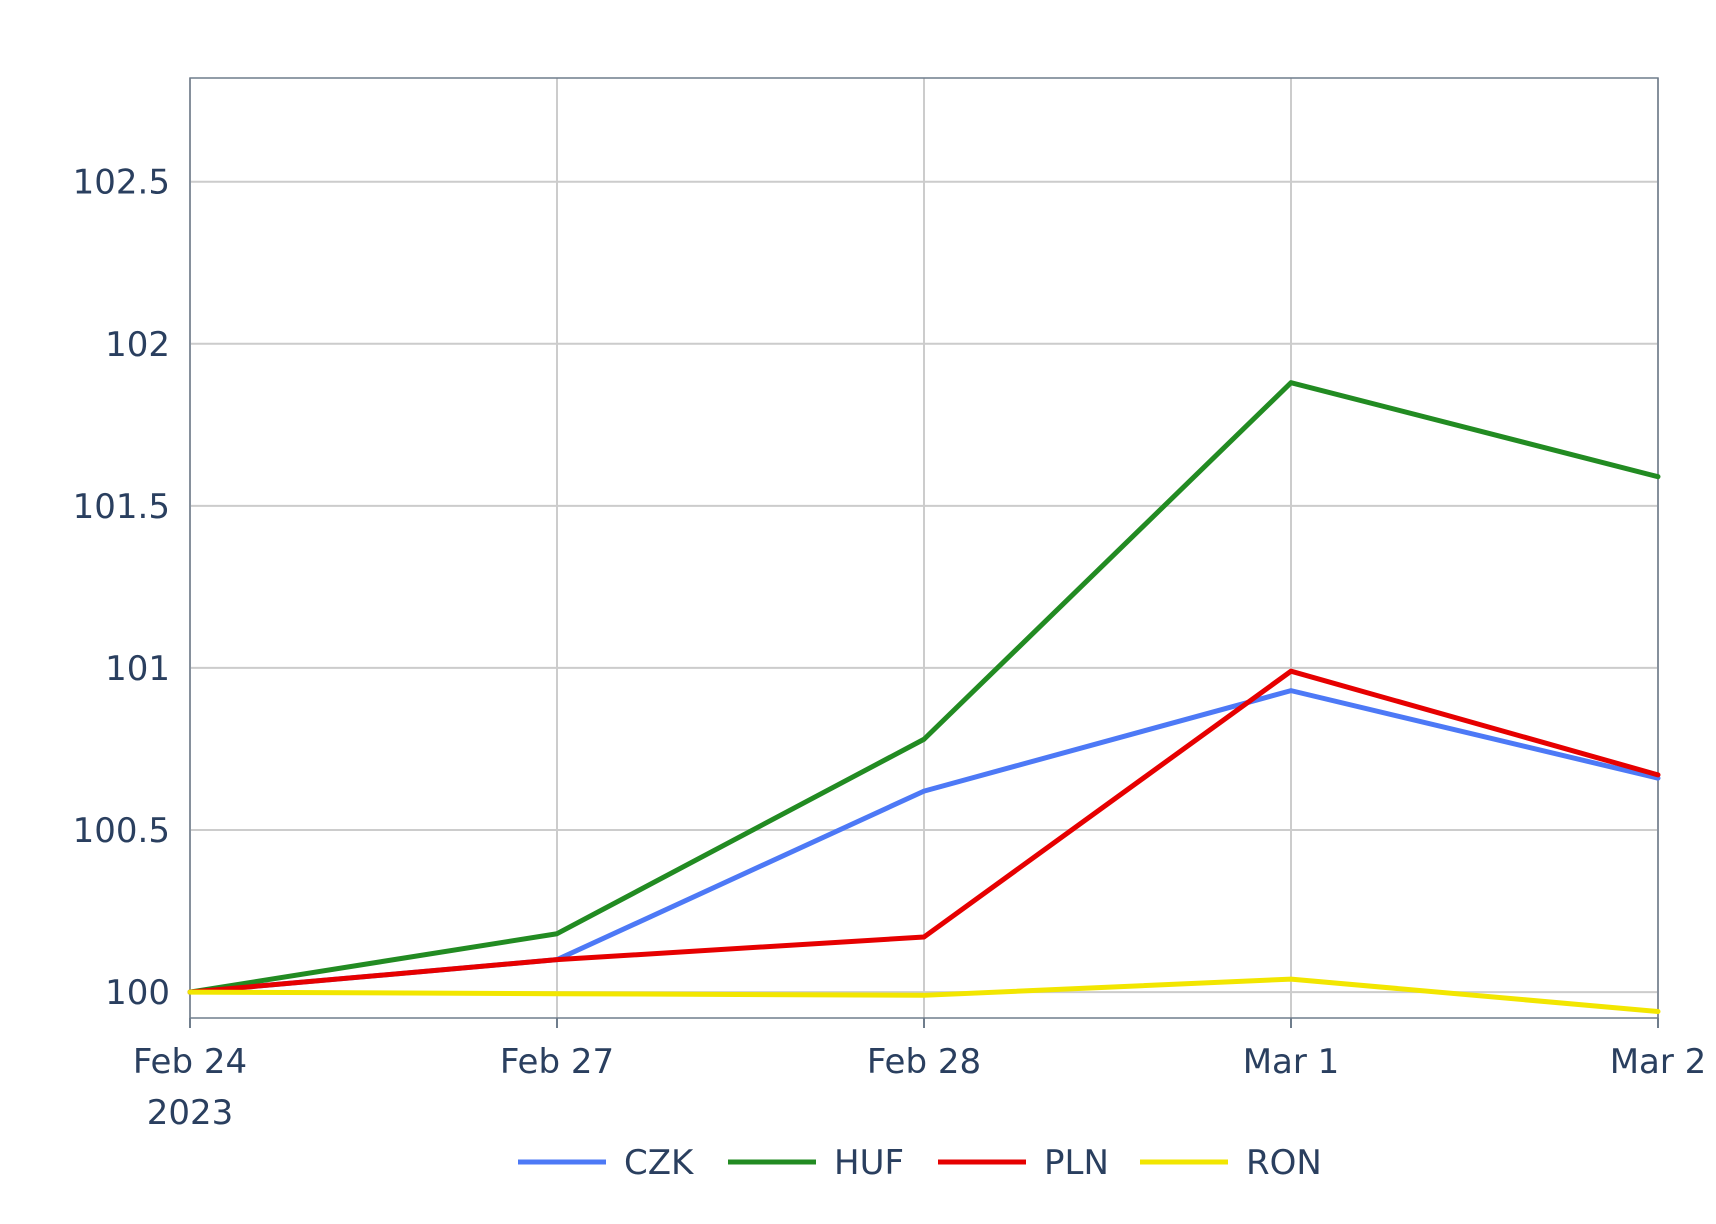 This screenshot has height=1224, width=1716. Describe the element at coordinates (1231, 1163) in the screenshot. I see `legend-item-ron: RON` at that location.